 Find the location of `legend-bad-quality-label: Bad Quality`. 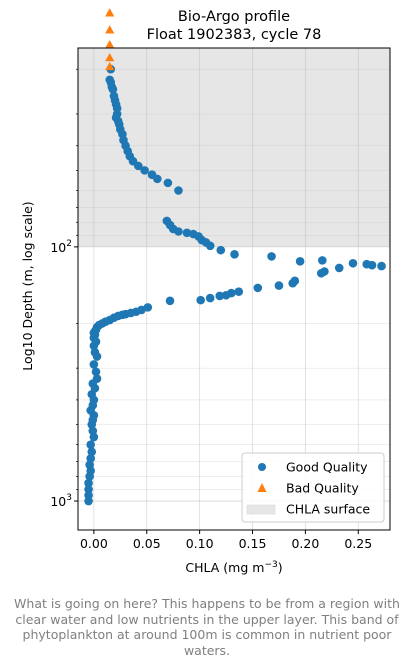

legend-bad-quality-label: Bad Quality is located at coordinates (322, 488).